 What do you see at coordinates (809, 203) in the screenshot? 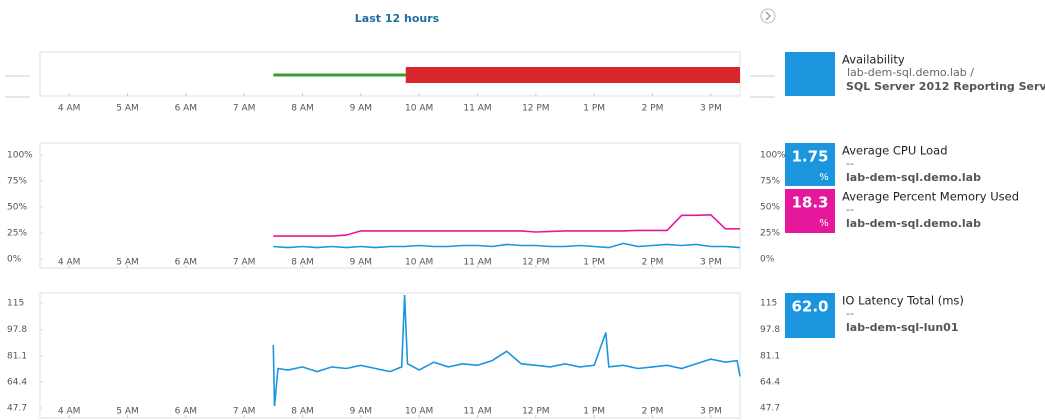
I see `tile-value: 18.3` at bounding box center [809, 203].